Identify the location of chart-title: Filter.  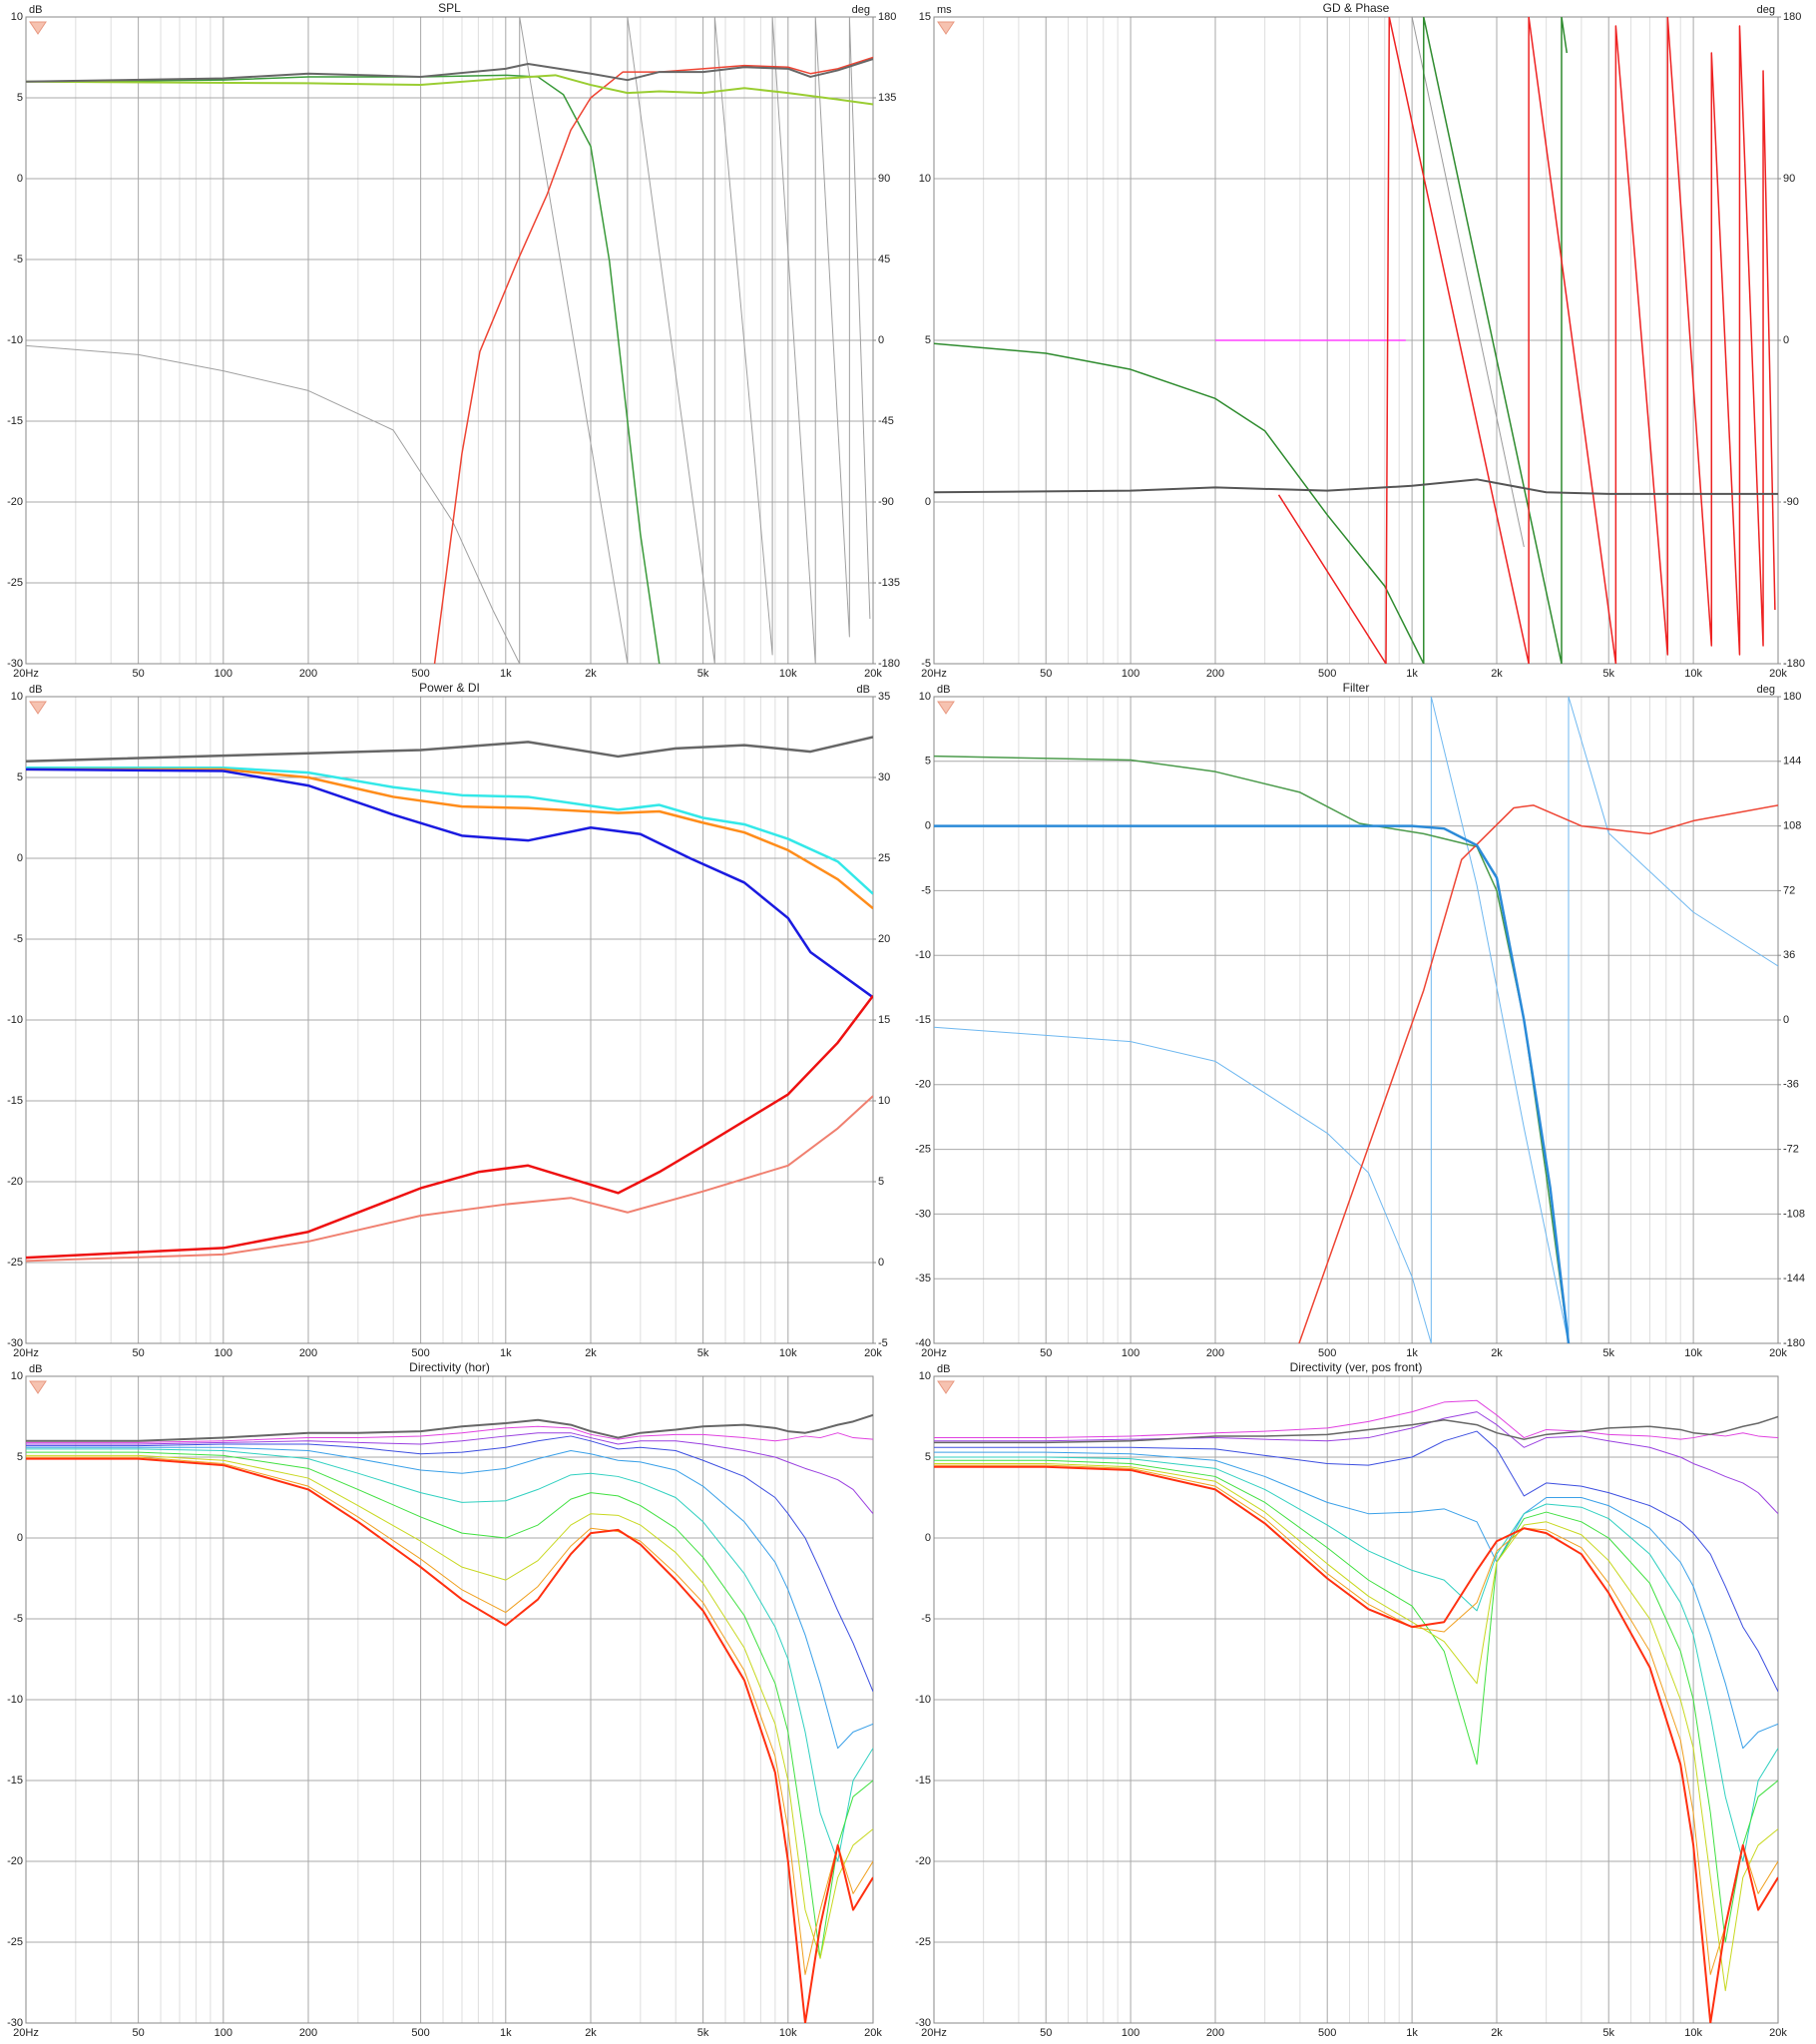
(1356, 688).